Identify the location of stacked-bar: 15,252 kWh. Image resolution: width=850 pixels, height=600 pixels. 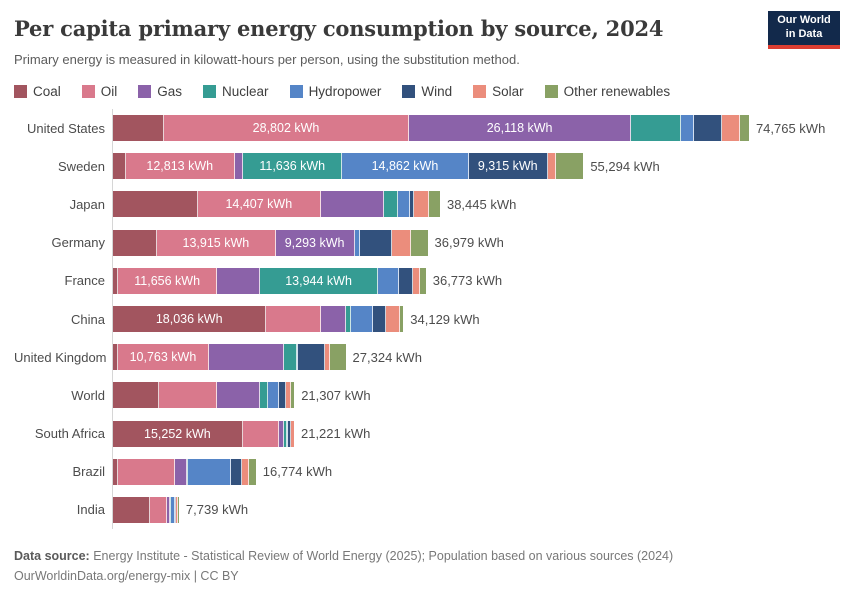
(203, 433).